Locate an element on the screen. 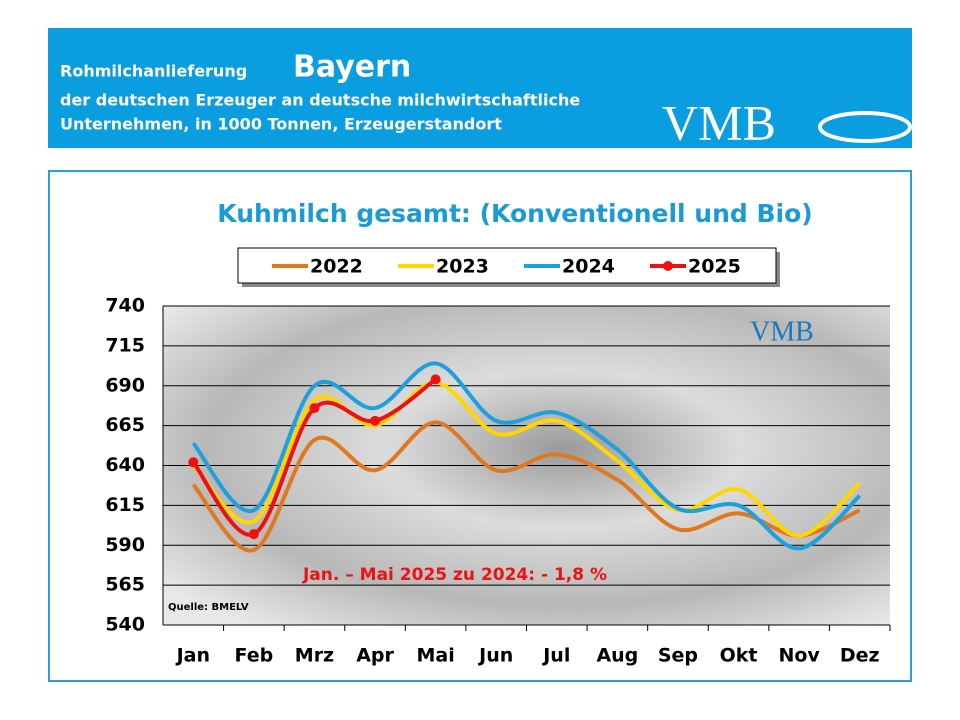 This screenshot has height=720, width=960. header-region: Bayern is located at coordinates (352, 67).